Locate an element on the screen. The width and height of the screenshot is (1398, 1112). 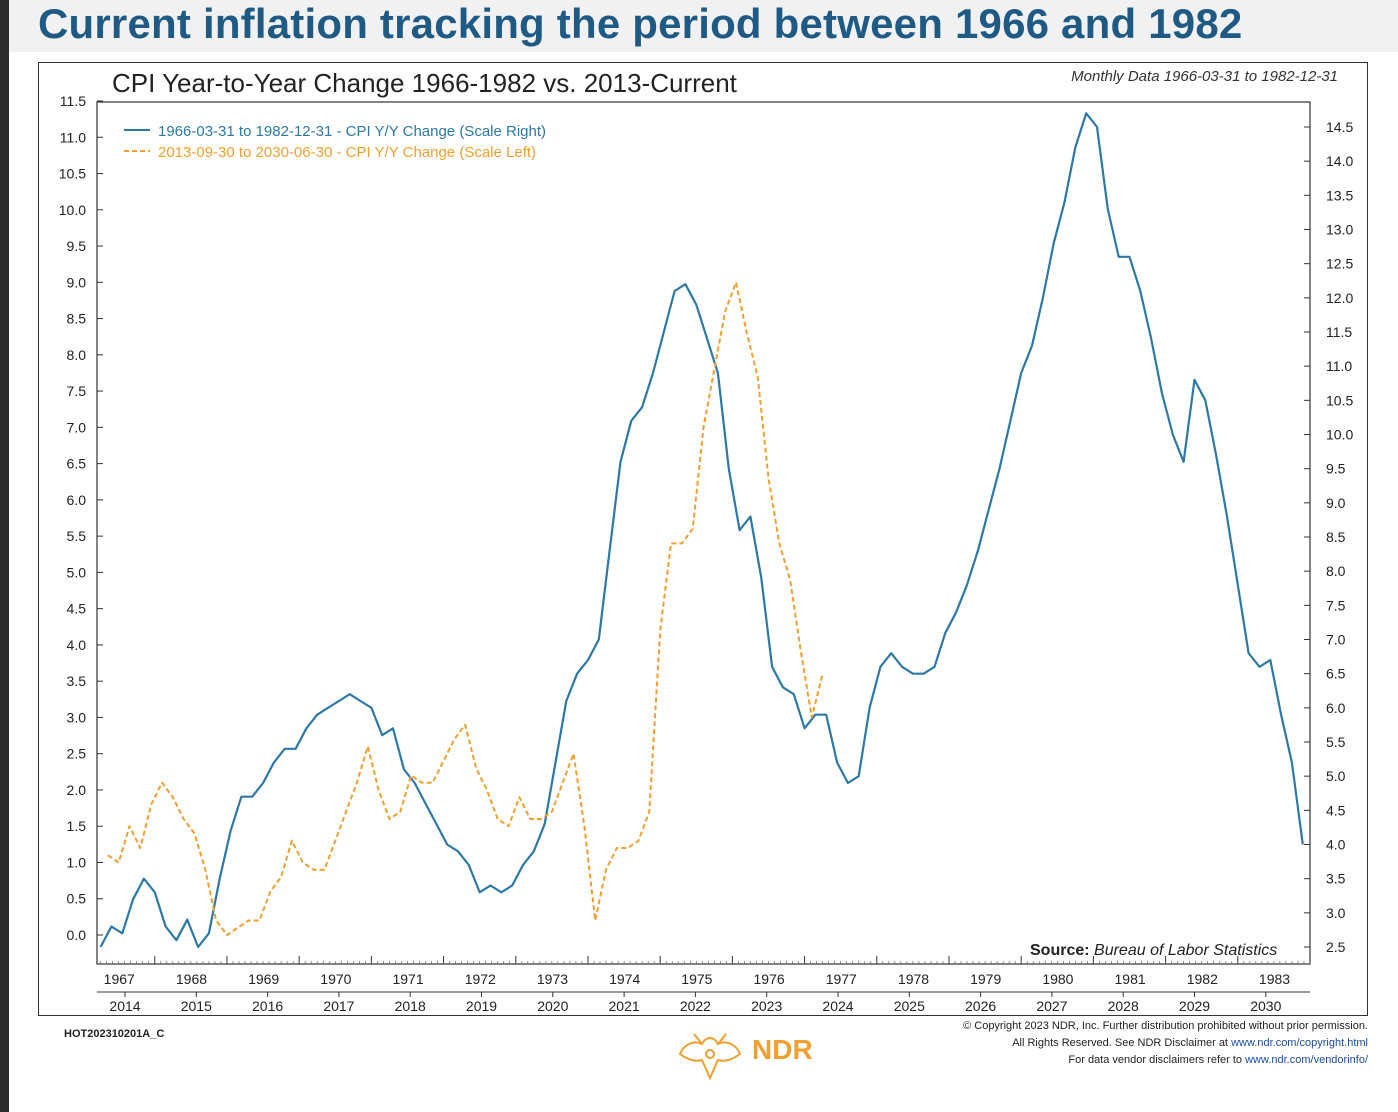
top-x-tick-label: 1967 is located at coordinates (119, 979).